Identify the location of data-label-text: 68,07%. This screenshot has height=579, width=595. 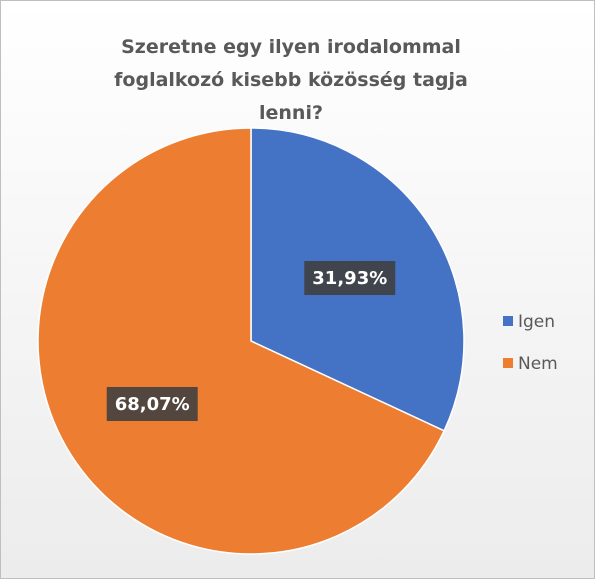
(152, 404).